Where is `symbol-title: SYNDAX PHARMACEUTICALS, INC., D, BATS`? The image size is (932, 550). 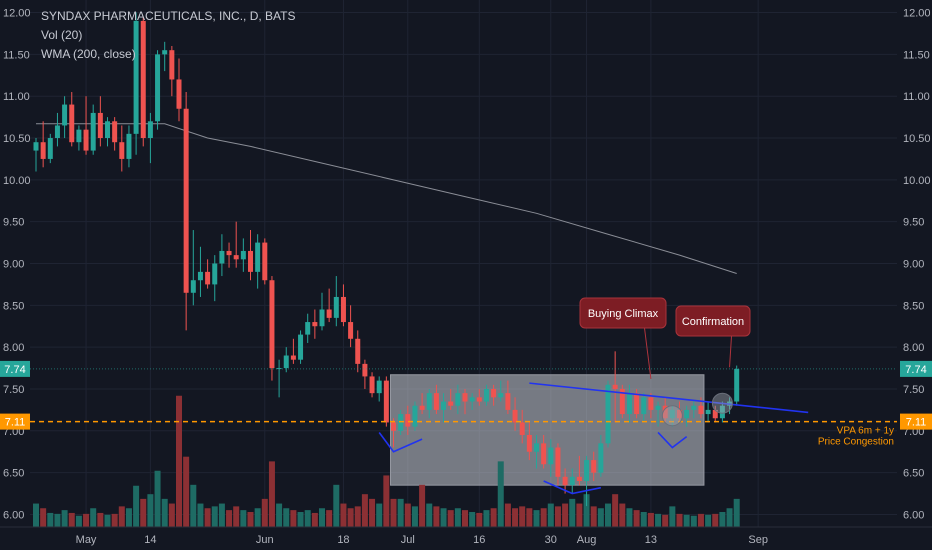 symbol-title: SYNDAX PHARMACEUTICALS, INC., D, BATS is located at coordinates (168, 16).